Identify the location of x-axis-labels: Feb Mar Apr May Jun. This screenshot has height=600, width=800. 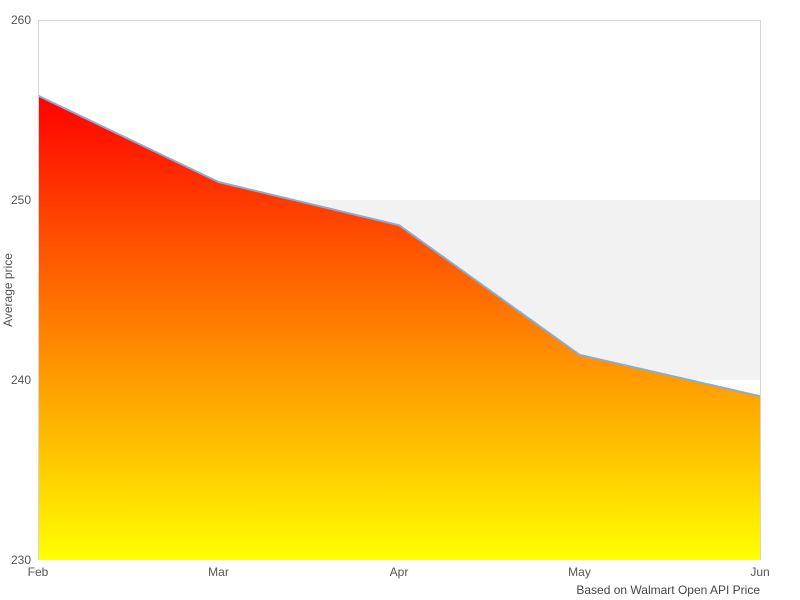
(399, 572).